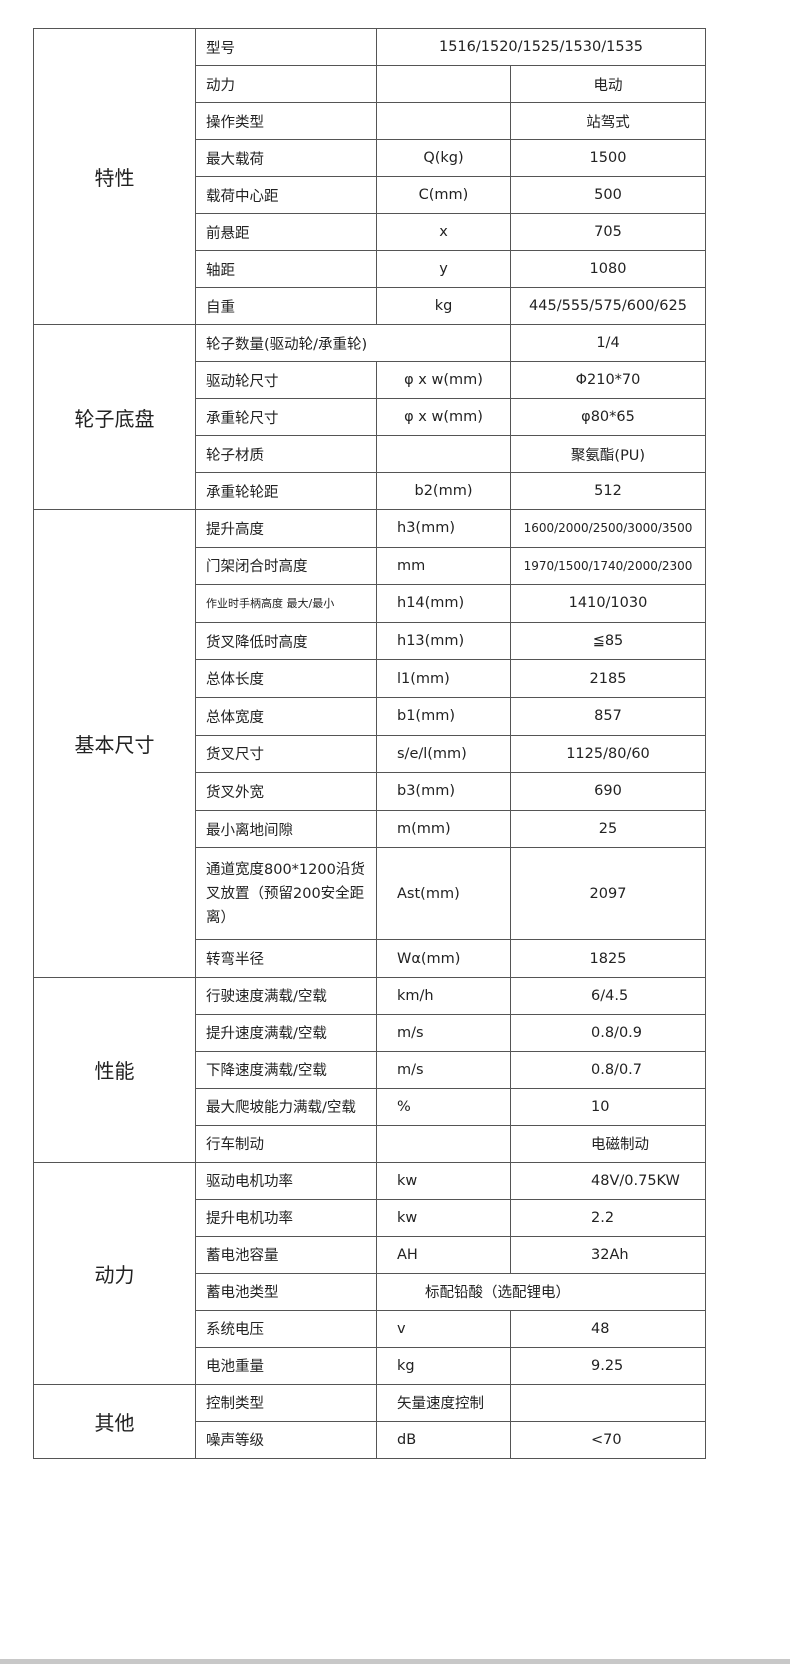 The height and width of the screenshot is (1664, 790). I want to click on spec-value: 1600/2000/2500/3000/3500, so click(608, 528).